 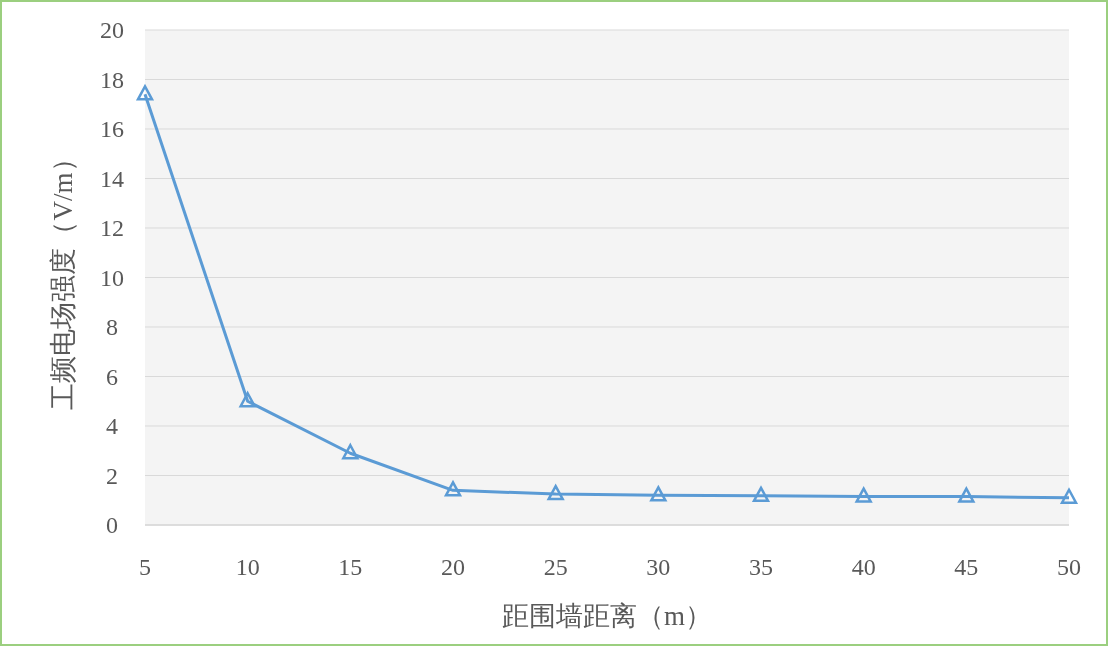 I want to click on x-tick-label: 50, so click(x=1069, y=567).